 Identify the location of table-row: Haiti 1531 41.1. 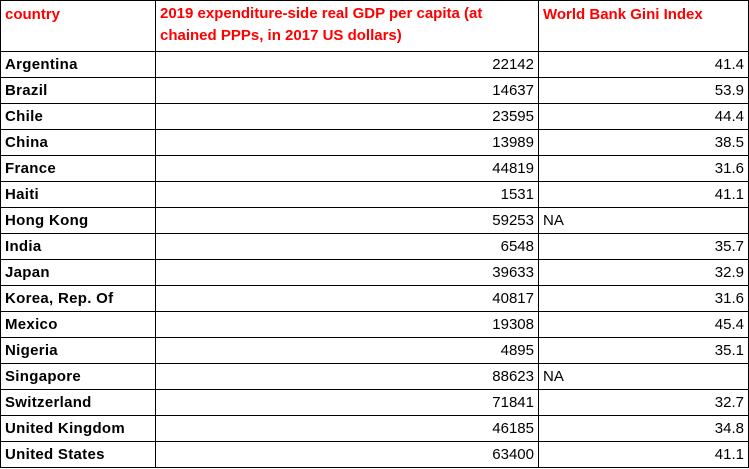
(374, 194).